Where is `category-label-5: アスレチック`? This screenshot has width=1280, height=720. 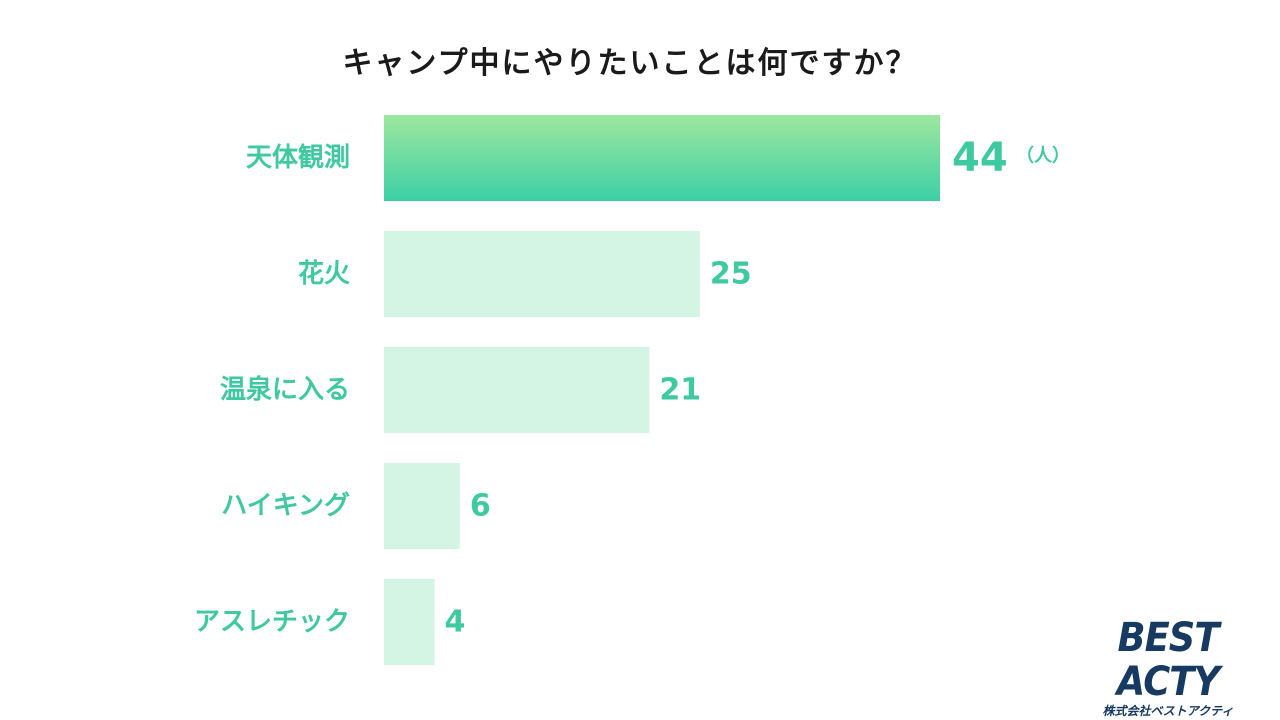
category-label-5: アスレチック is located at coordinates (272, 622).